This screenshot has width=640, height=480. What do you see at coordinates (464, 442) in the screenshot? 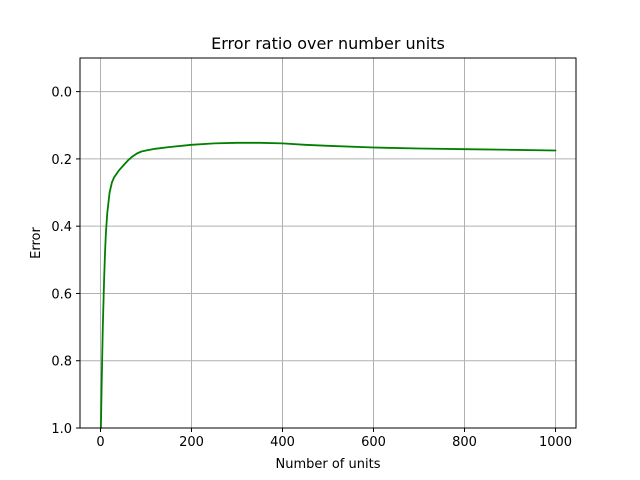
I see `x-tick-label: 800` at bounding box center [464, 442].